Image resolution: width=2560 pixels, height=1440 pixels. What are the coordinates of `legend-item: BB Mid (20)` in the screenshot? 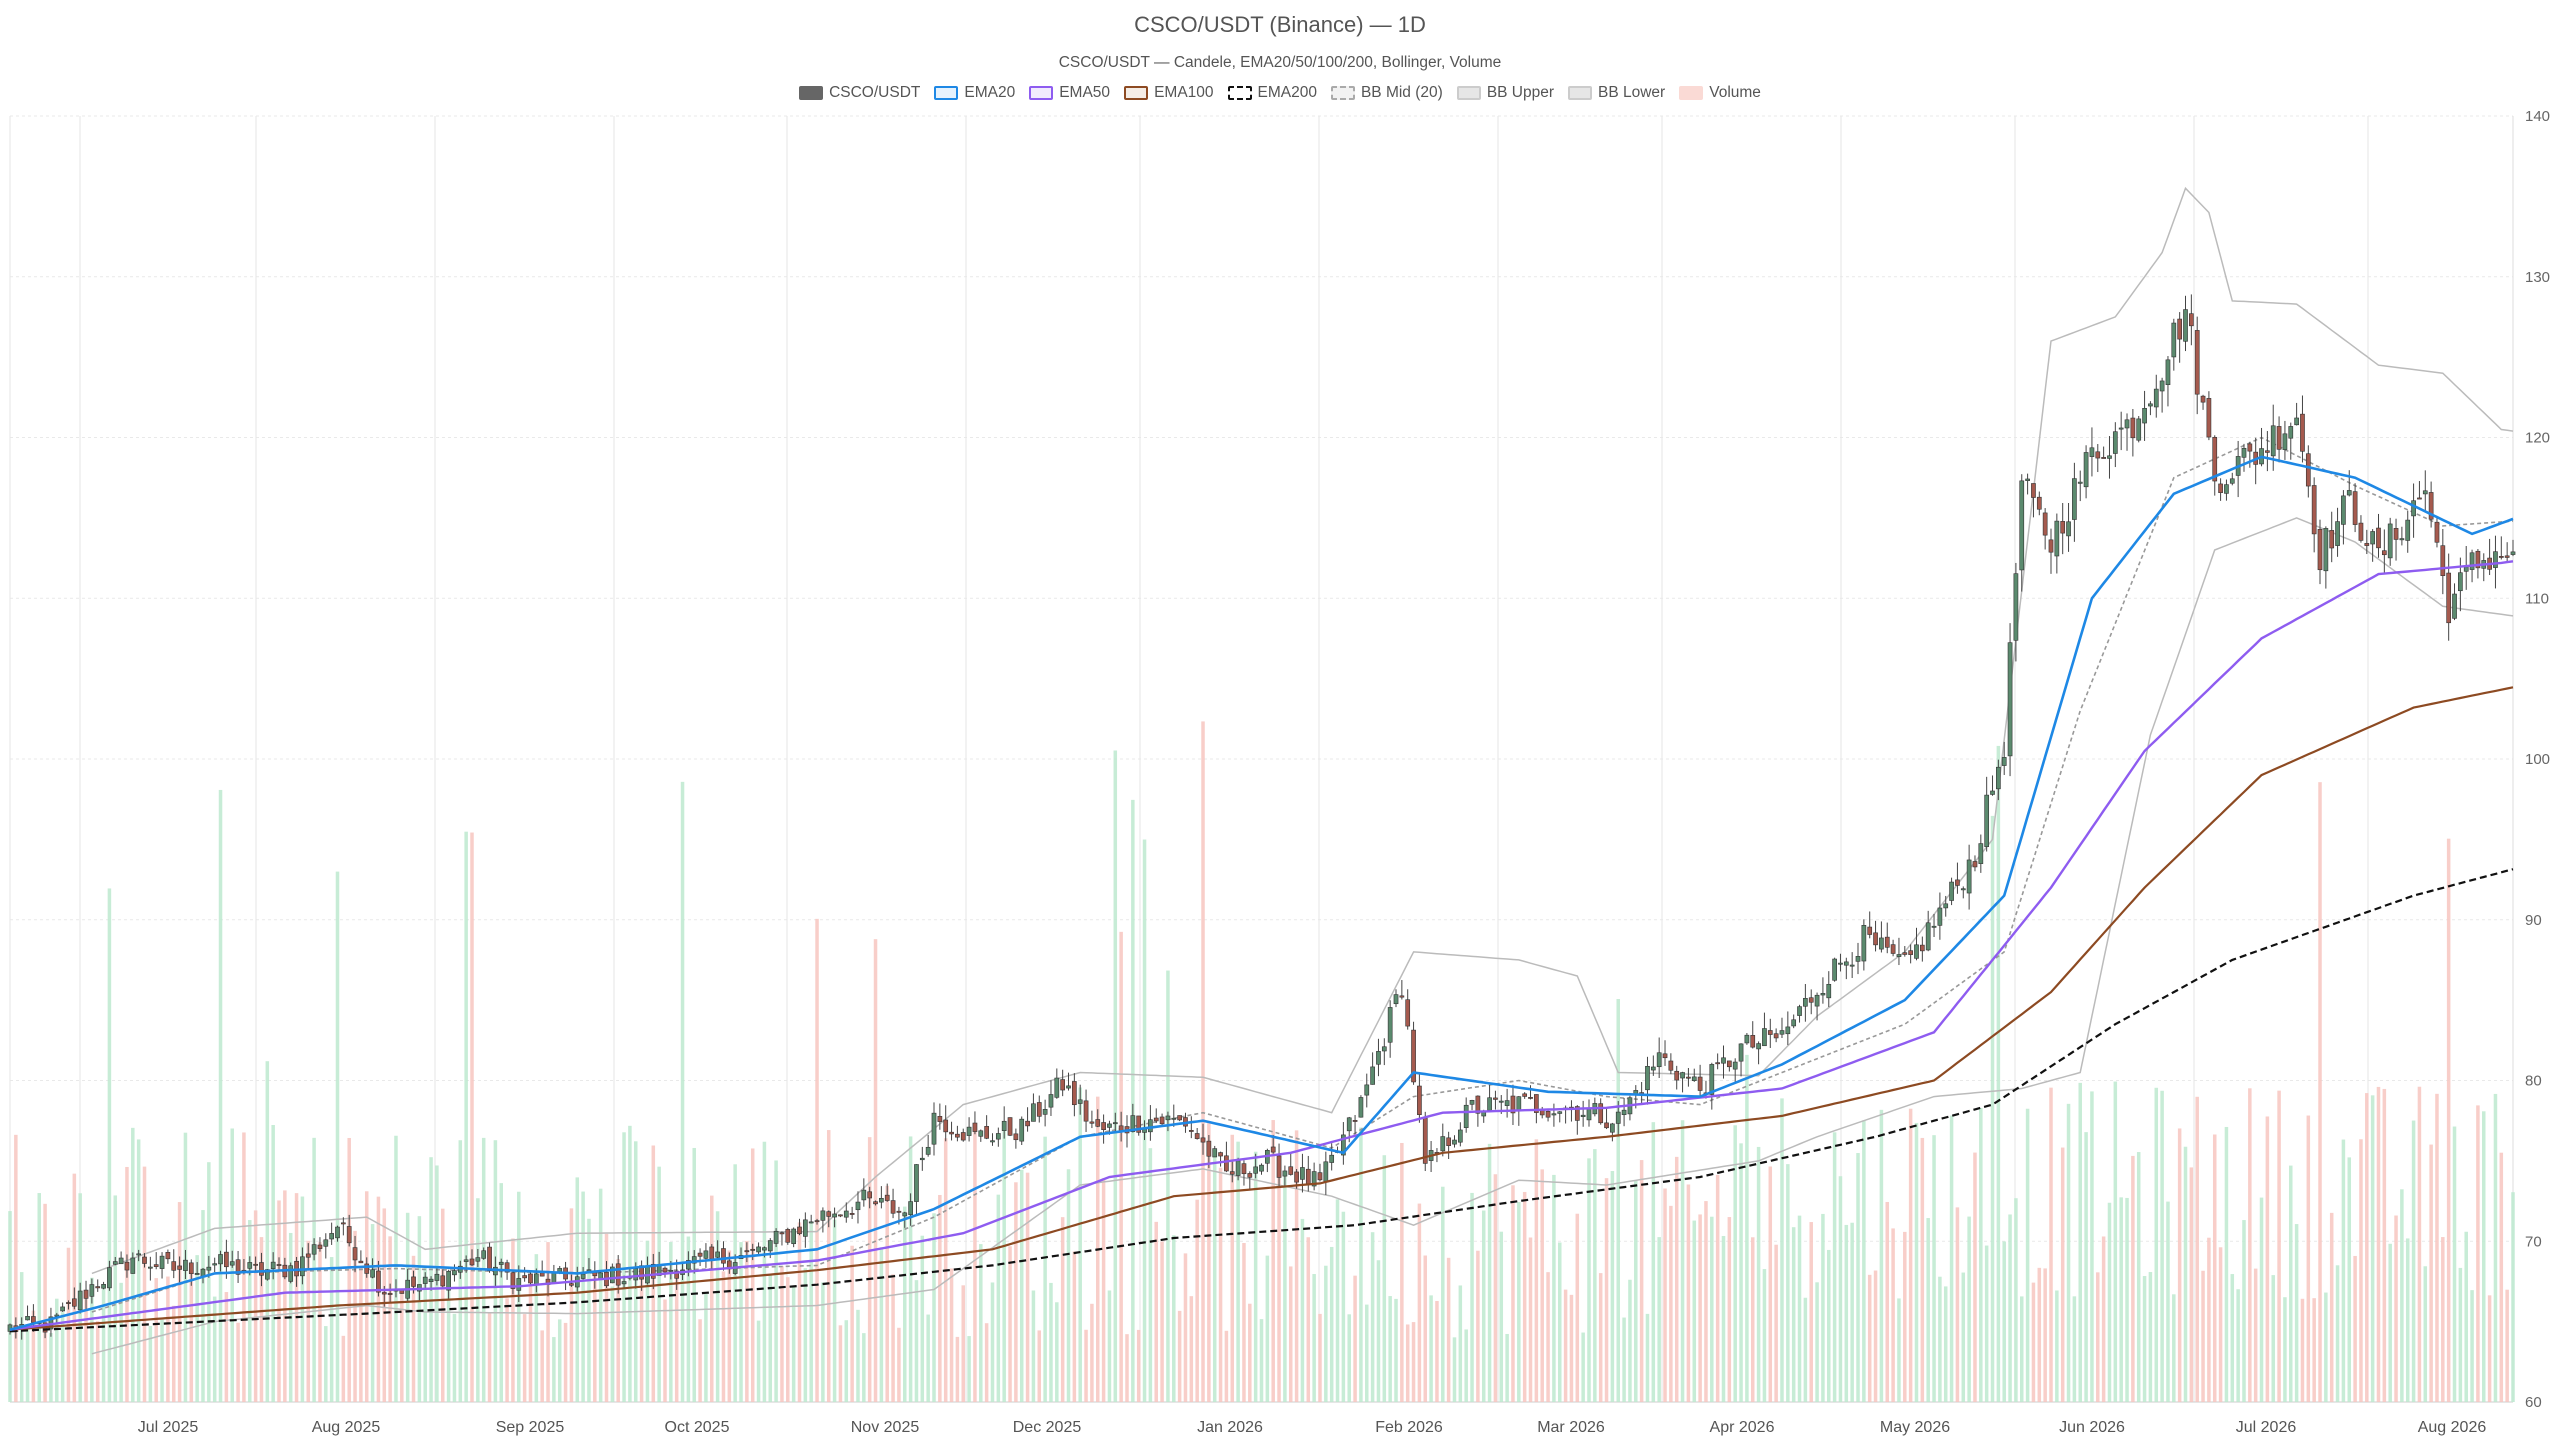 It's located at (1386, 93).